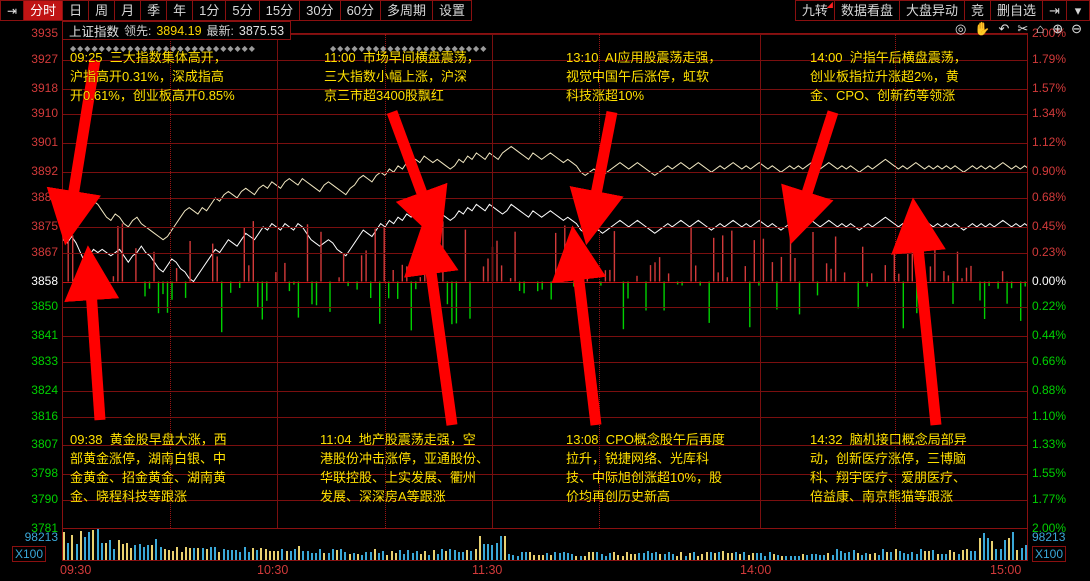 The height and width of the screenshot is (581, 1090). What do you see at coordinates (210, 10) in the screenshot?
I see `tab-1min: 1分` at bounding box center [210, 10].